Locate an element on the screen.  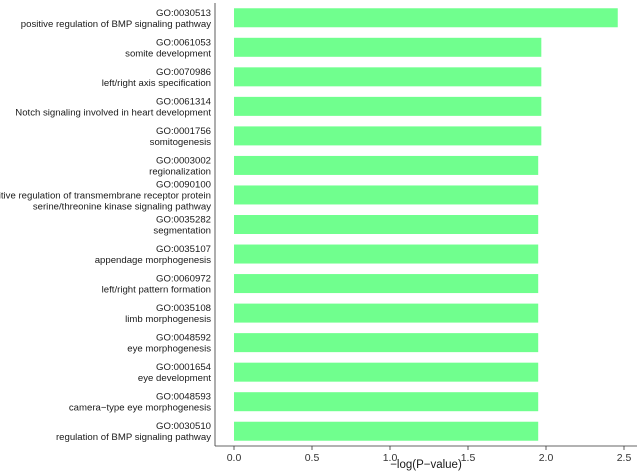
category-name: regulation of BMP signaling pathway is located at coordinates (133, 437).